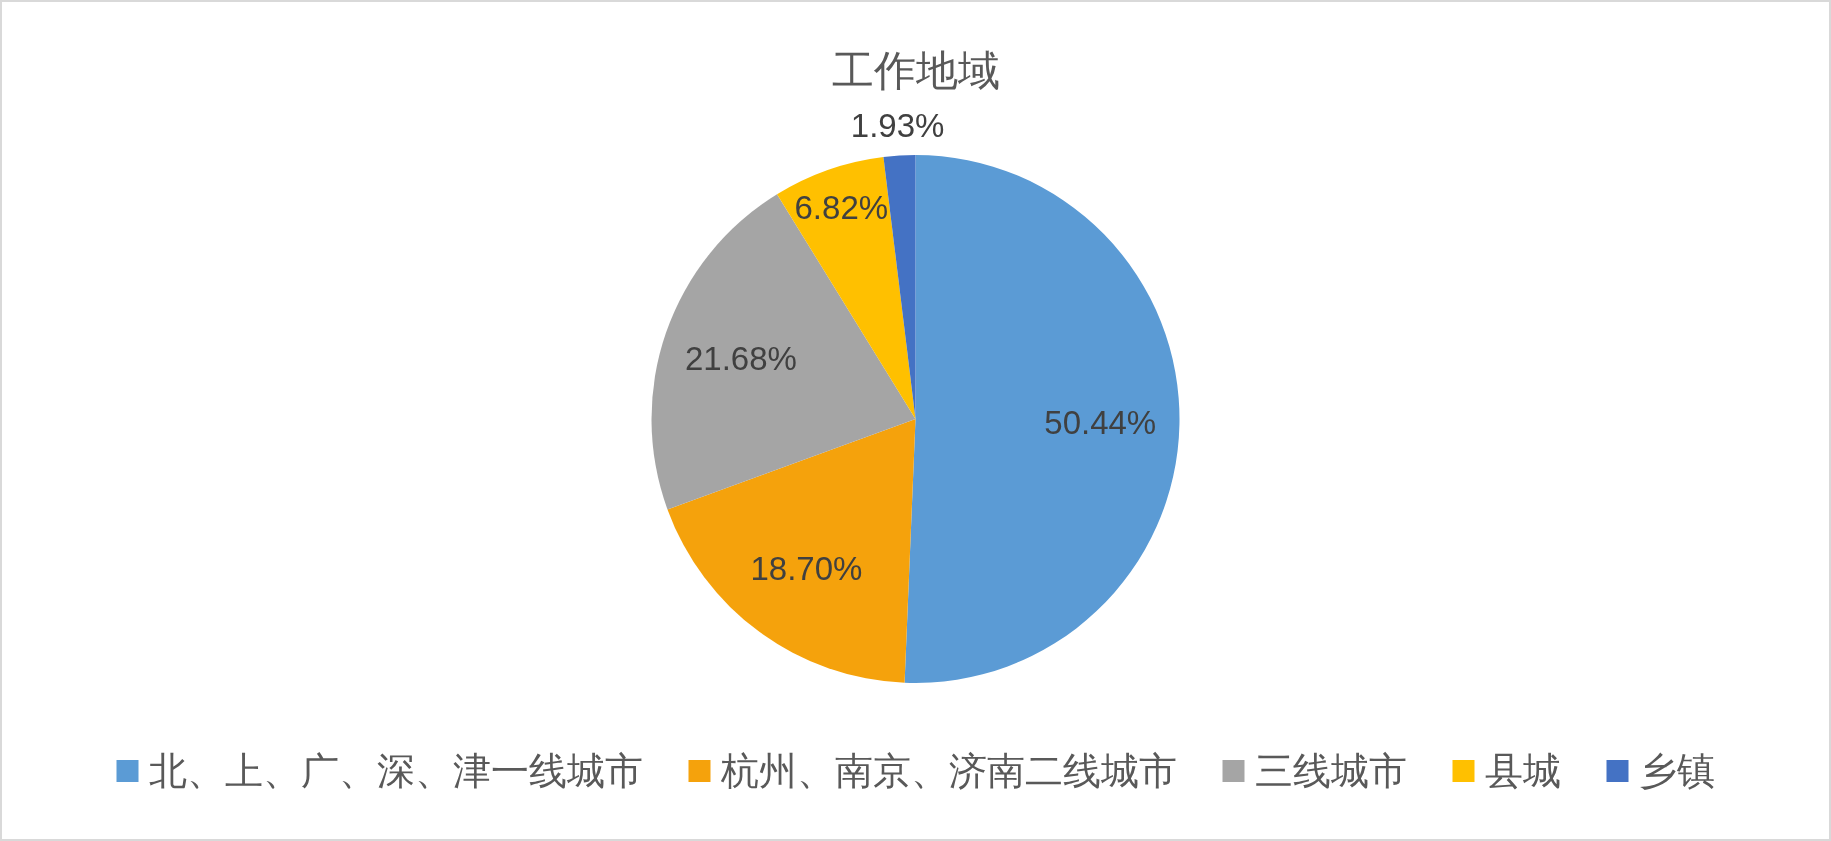  I want to click on data-label: 1.93%, so click(897, 126).